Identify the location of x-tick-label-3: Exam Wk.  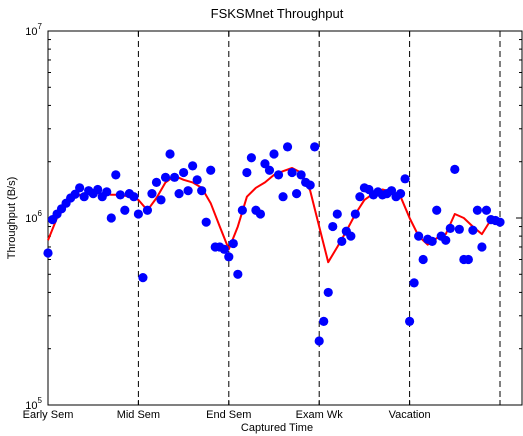
(320, 415).